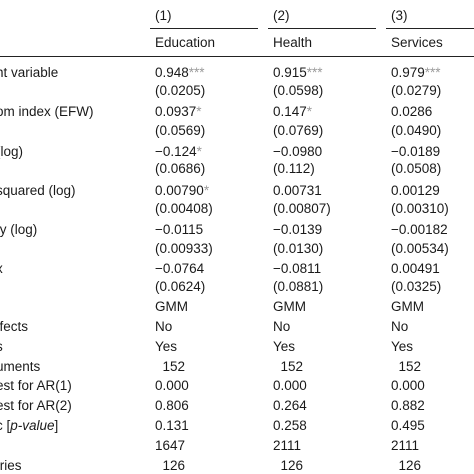 The image size is (474, 474). I want to click on column-name-1: Education, so click(185, 42).